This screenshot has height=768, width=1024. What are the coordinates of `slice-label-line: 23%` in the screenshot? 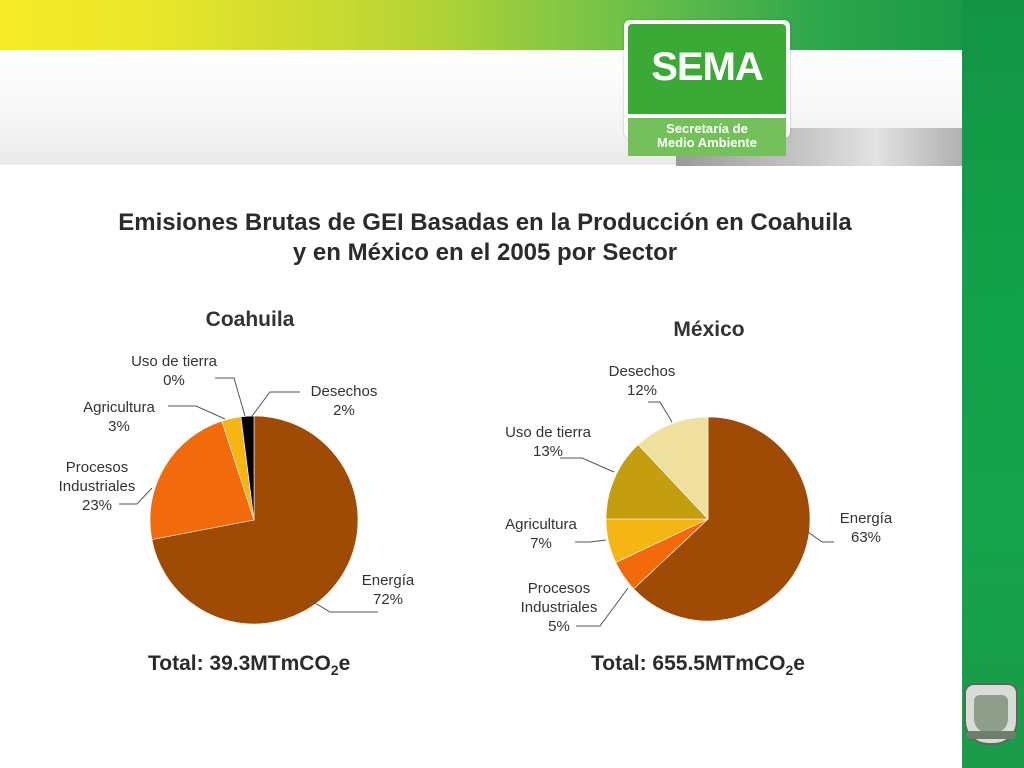 It's located at (97, 505).